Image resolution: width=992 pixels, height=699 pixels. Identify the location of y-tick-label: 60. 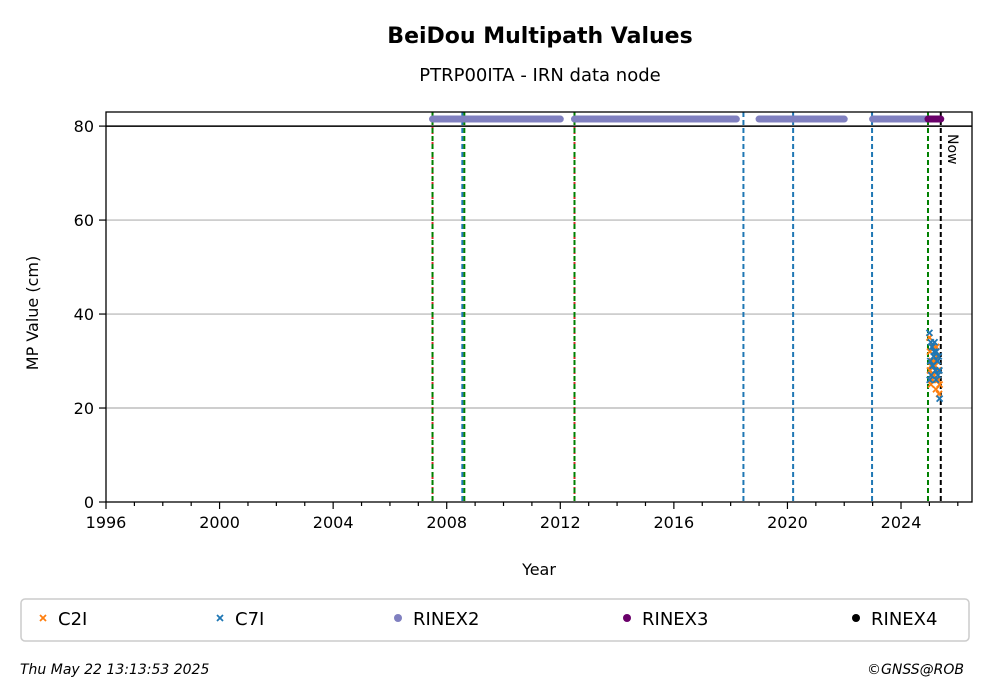
(84, 220).